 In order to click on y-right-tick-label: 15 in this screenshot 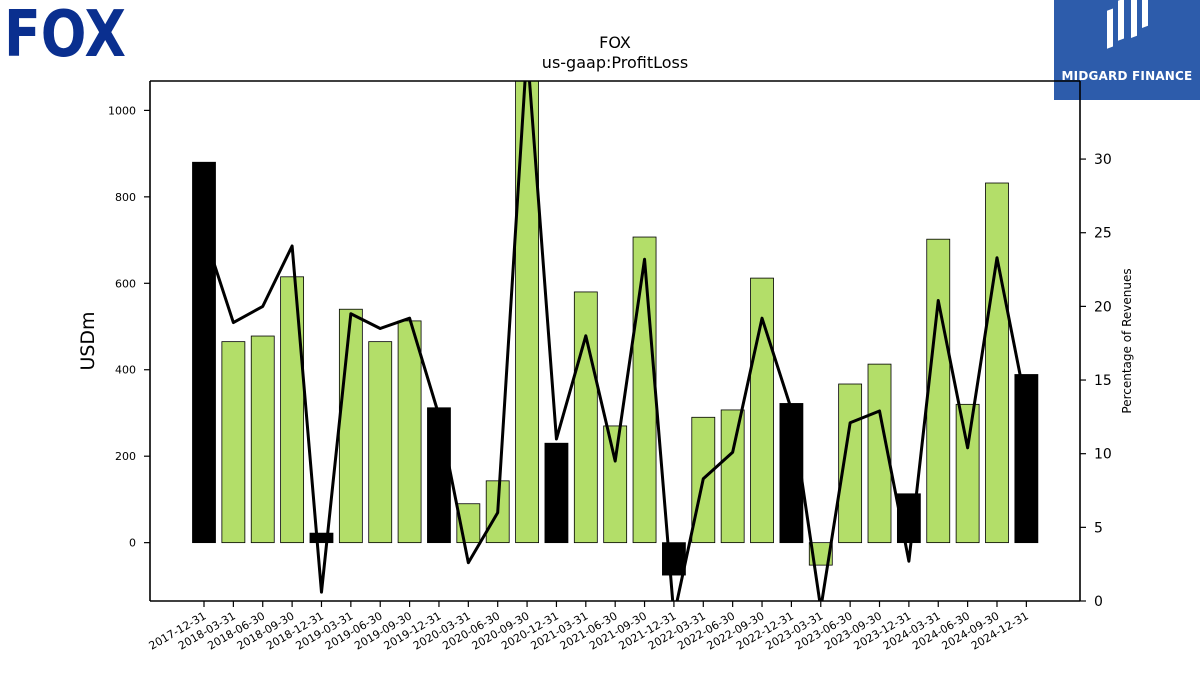, I will do `click(1103, 381)`.